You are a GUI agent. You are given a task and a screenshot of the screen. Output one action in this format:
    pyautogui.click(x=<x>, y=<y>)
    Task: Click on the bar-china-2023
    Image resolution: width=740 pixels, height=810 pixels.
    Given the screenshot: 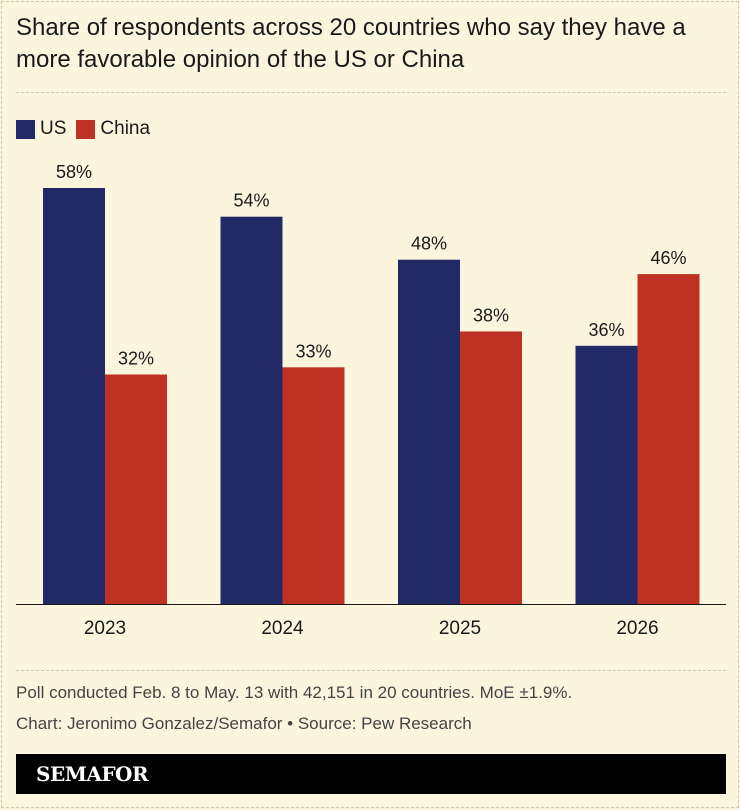 What is the action you would take?
    pyautogui.click(x=136, y=489)
    